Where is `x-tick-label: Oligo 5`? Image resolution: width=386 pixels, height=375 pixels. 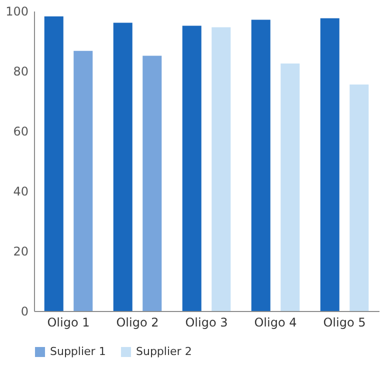
x-tick-label: Oligo 5 is located at coordinates (344, 323).